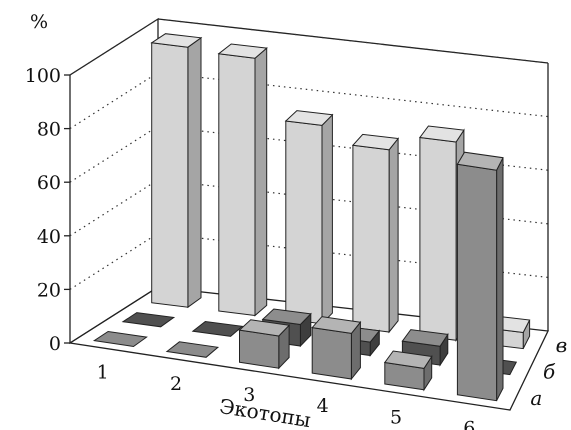 This screenshot has width=571, height=430. I want to click on y-tick-label: 20, so click(49, 290).